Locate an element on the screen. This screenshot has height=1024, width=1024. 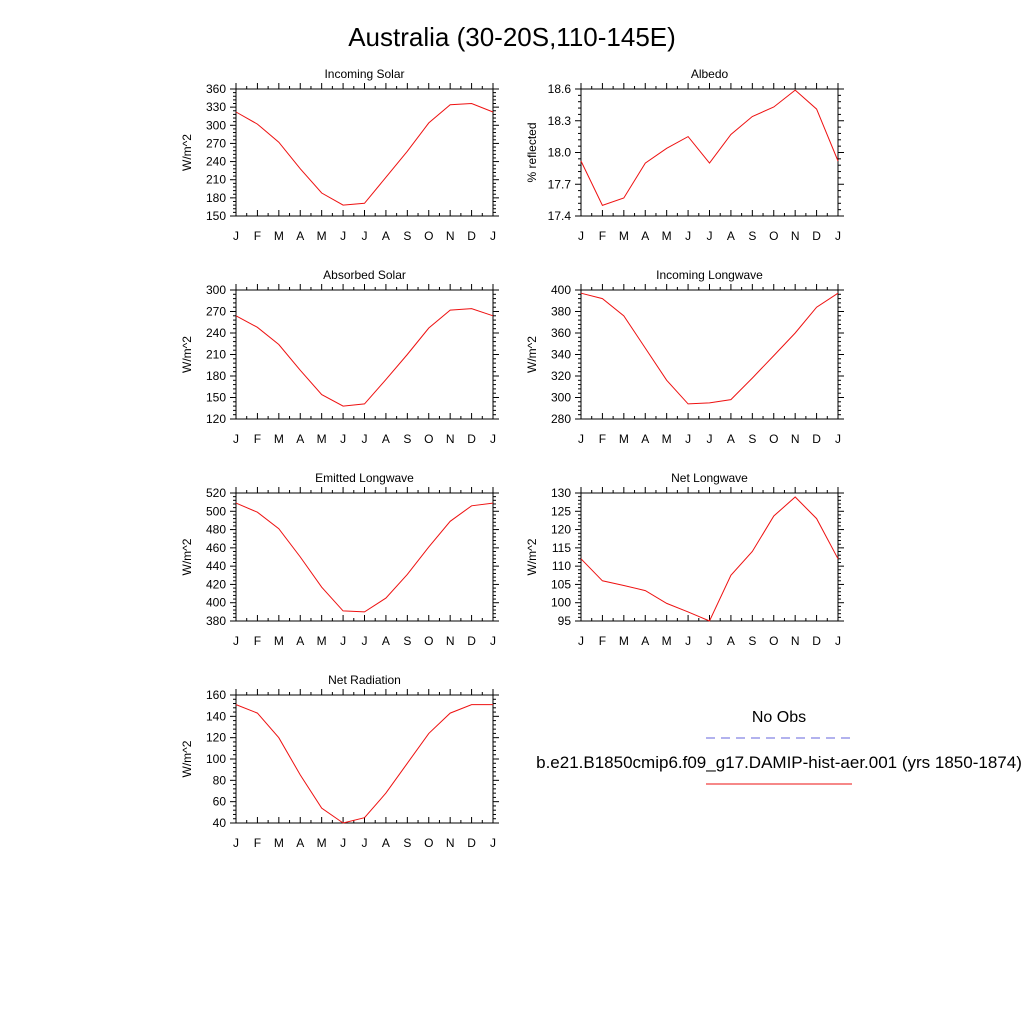
y-tick-label: 180 is located at coordinates (216, 376).